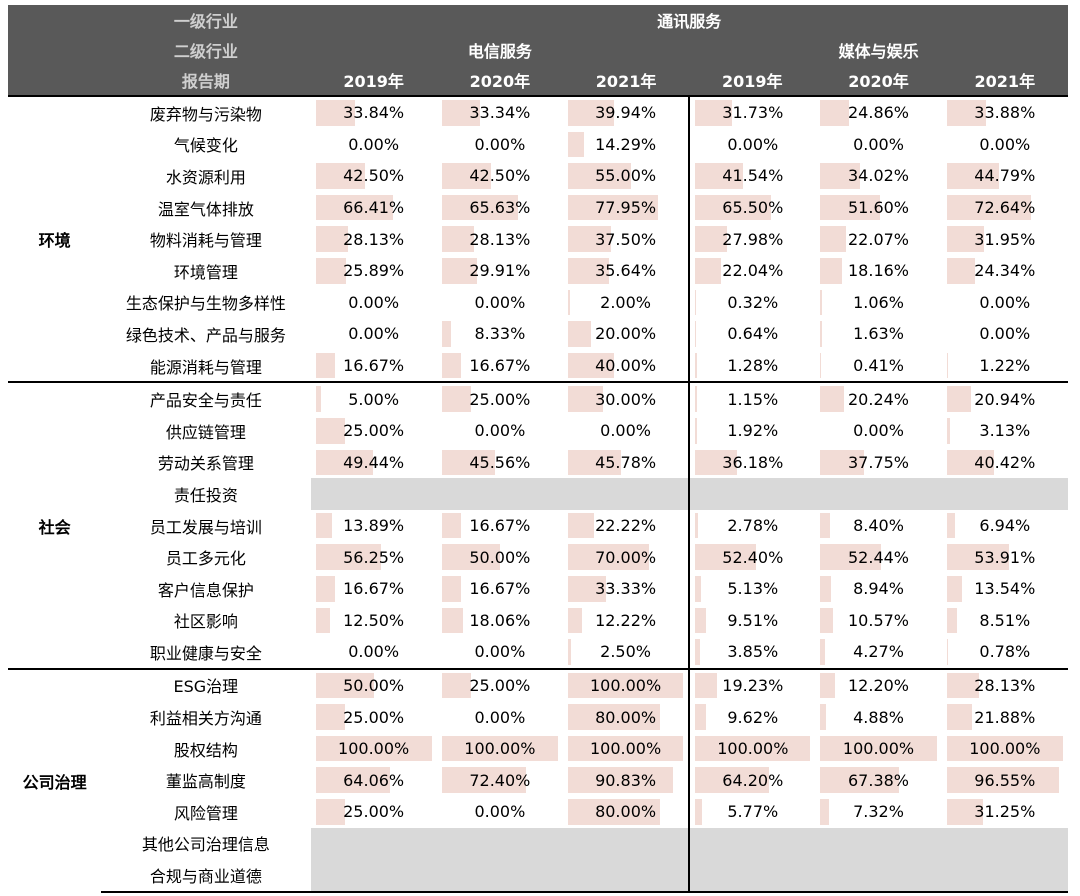 The width and height of the screenshot is (1080, 896). I want to click on value-cell: 65.63%, so click(500, 208).